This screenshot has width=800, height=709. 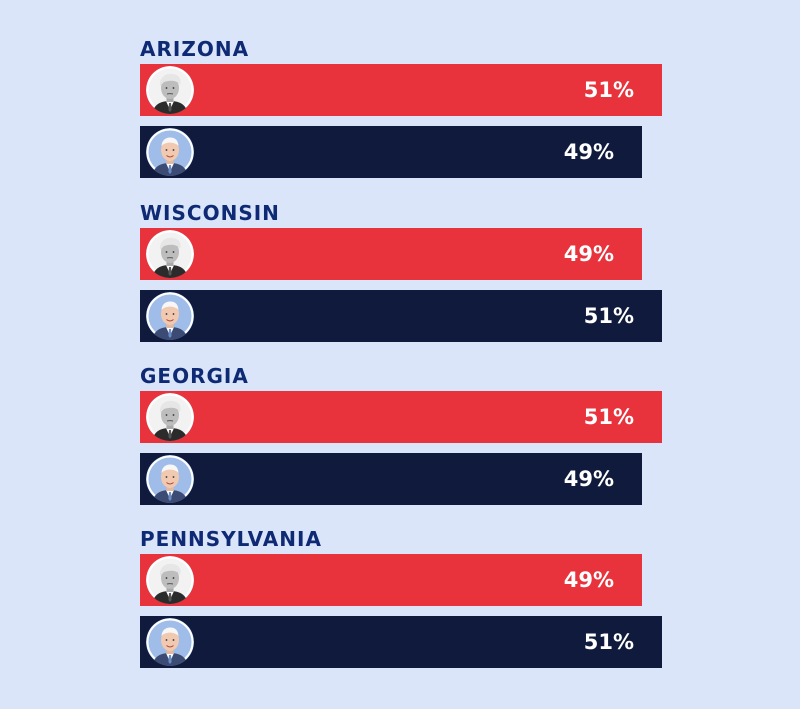 I want to click on value-label-wisconsin-biden: 51%, so click(x=608, y=316).